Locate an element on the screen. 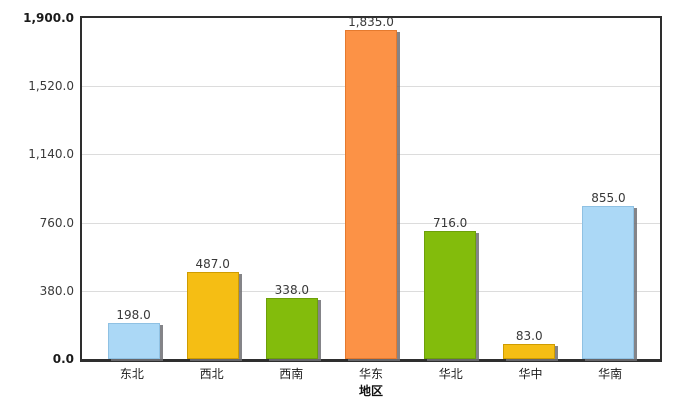 The image size is (684, 408). bar-value-label: 198.0 is located at coordinates (133, 315).